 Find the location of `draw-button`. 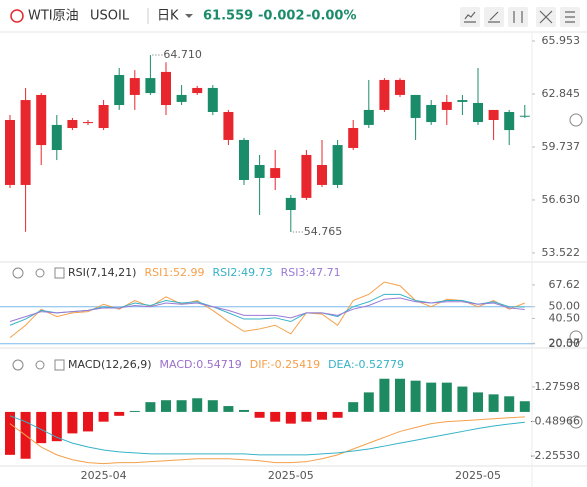

draw-button is located at coordinates (494, 17).